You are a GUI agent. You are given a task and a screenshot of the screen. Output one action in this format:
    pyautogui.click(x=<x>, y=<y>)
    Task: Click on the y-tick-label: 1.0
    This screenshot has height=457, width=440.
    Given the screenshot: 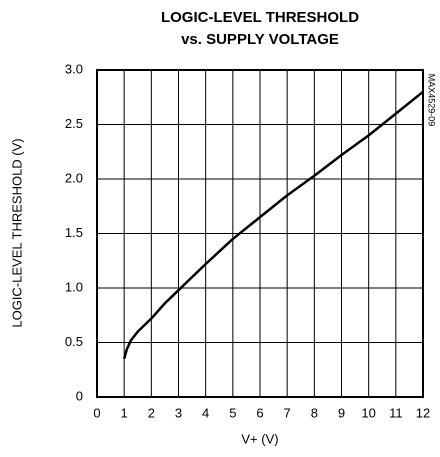 What is the action you would take?
    pyautogui.click(x=74, y=286)
    